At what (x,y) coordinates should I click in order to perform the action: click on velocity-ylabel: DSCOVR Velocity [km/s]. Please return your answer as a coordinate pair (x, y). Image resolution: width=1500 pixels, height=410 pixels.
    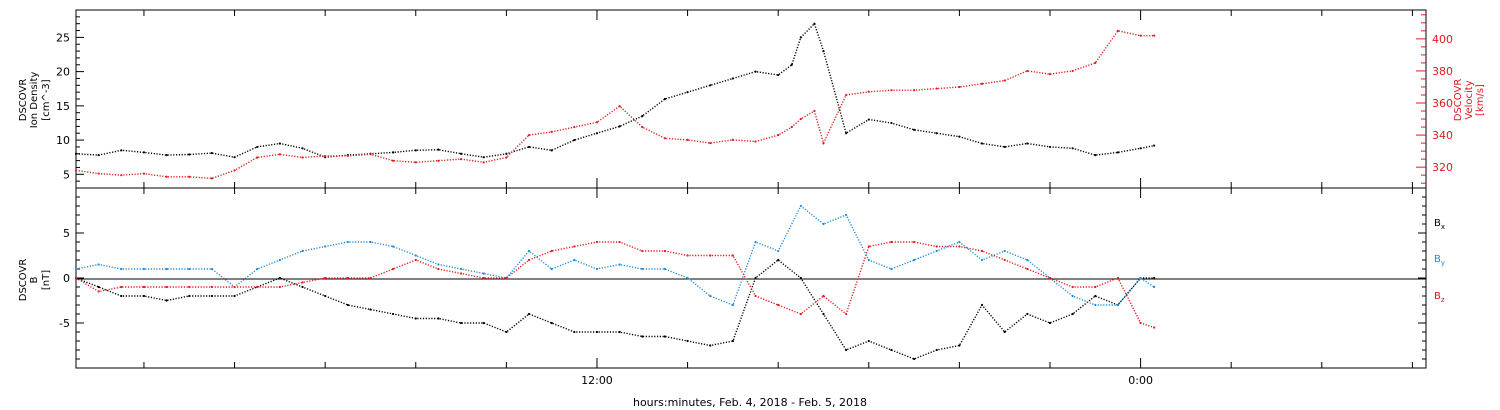
    Looking at the image, I should click on (1469, 100).